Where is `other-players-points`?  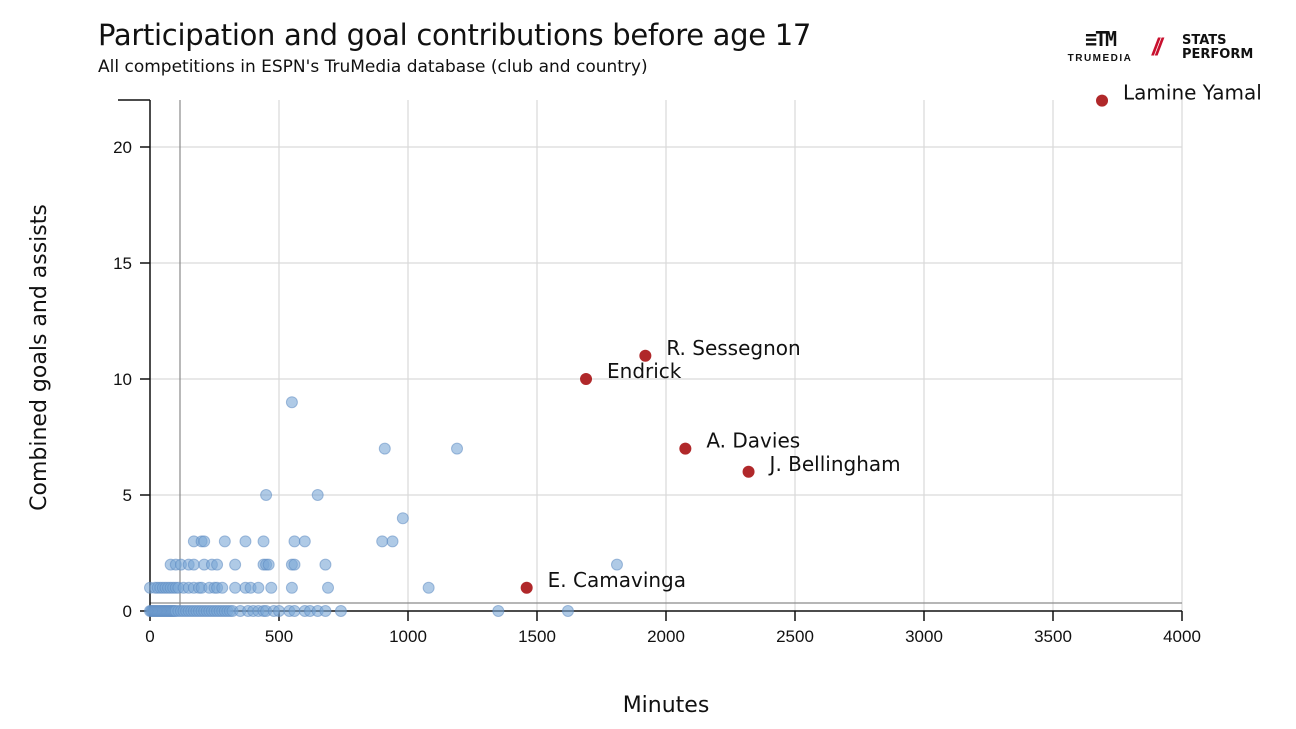
other-players-points is located at coordinates (383, 506).